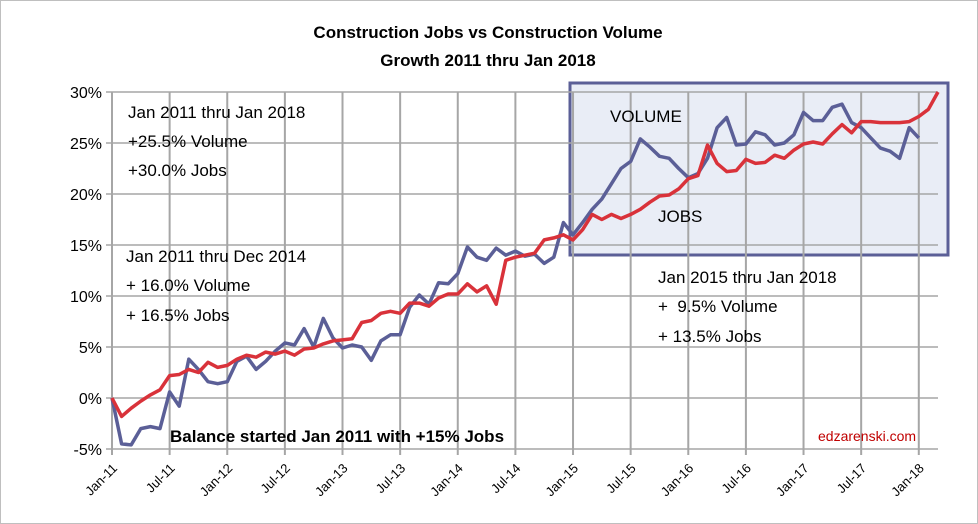 The image size is (978, 524). What do you see at coordinates (331, 480) in the screenshot?
I see `x-tick-label: Jan-13` at bounding box center [331, 480].